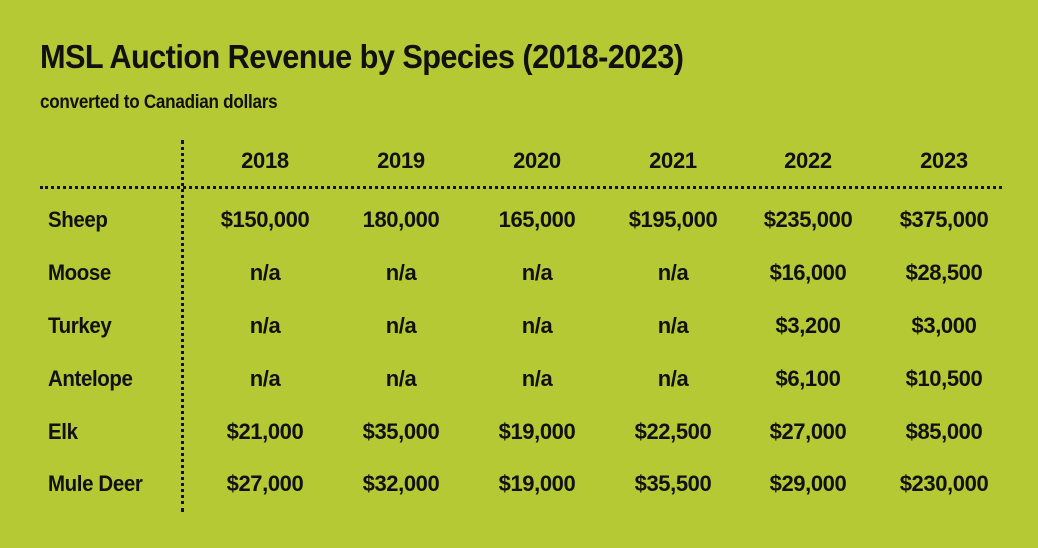 The image size is (1038, 548). Describe the element at coordinates (808, 483) in the screenshot. I see `cell-mule-deer-2022: $29,000` at that location.